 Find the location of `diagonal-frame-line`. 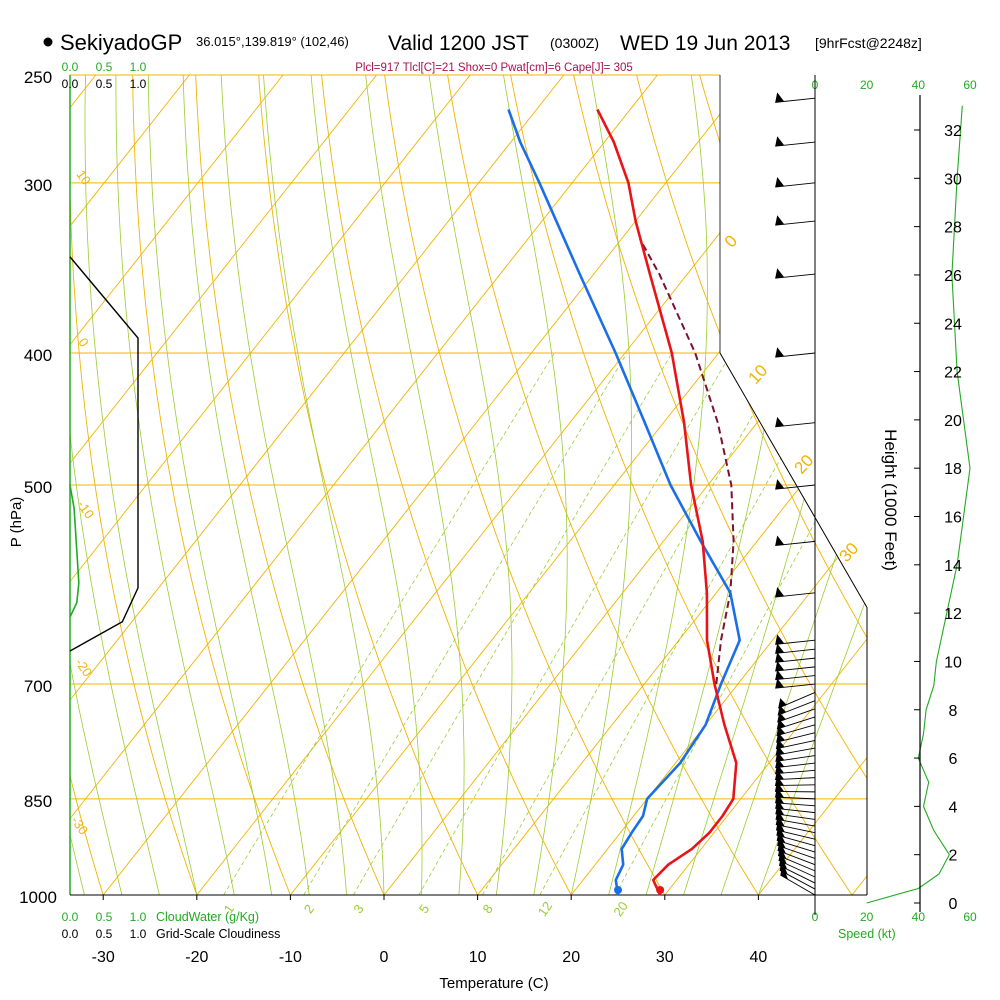

diagonal-frame-line is located at coordinates (793, 623).